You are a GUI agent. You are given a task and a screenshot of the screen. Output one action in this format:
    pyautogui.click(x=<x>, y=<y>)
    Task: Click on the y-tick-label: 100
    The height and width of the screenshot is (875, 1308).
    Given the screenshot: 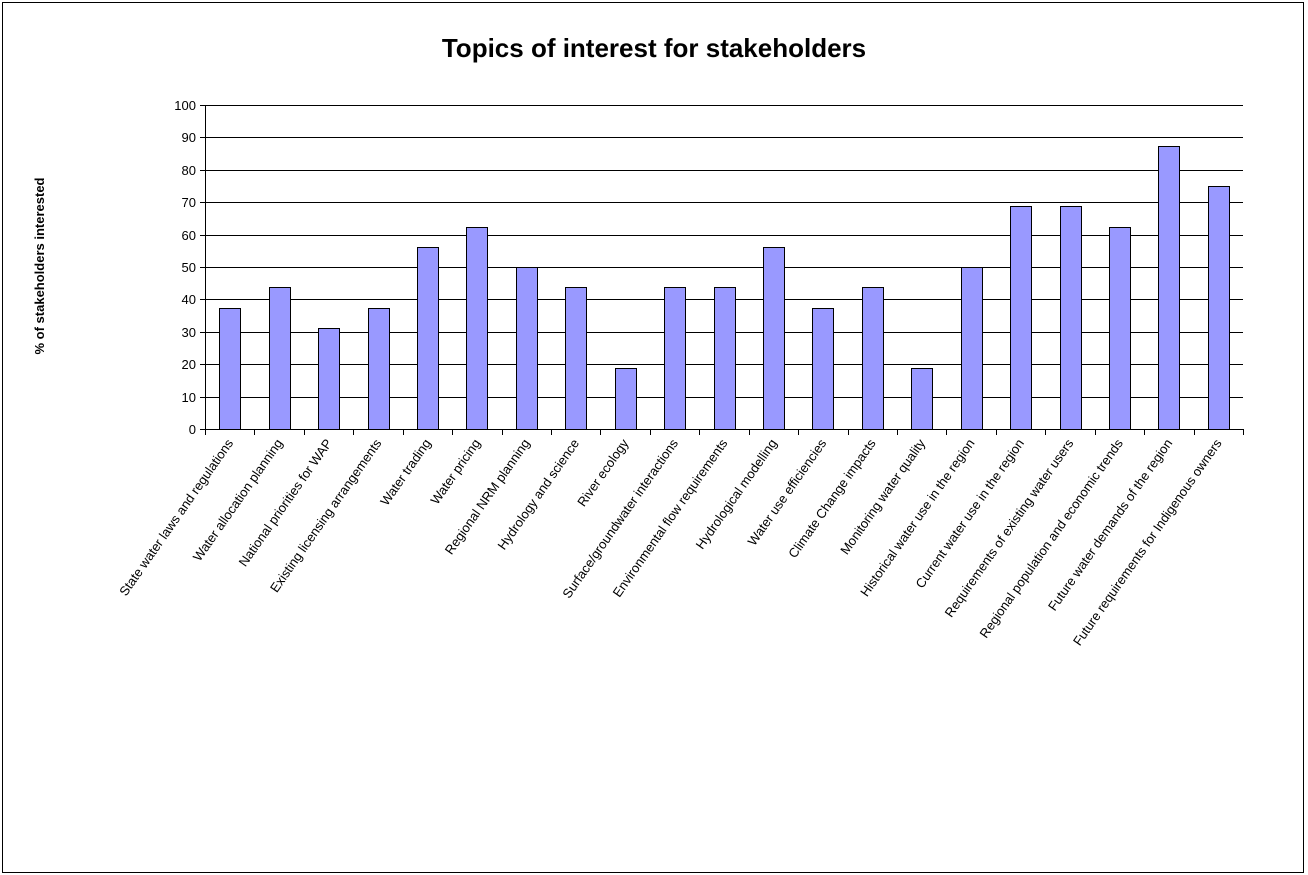 What is the action you would take?
    pyautogui.click(x=185, y=105)
    